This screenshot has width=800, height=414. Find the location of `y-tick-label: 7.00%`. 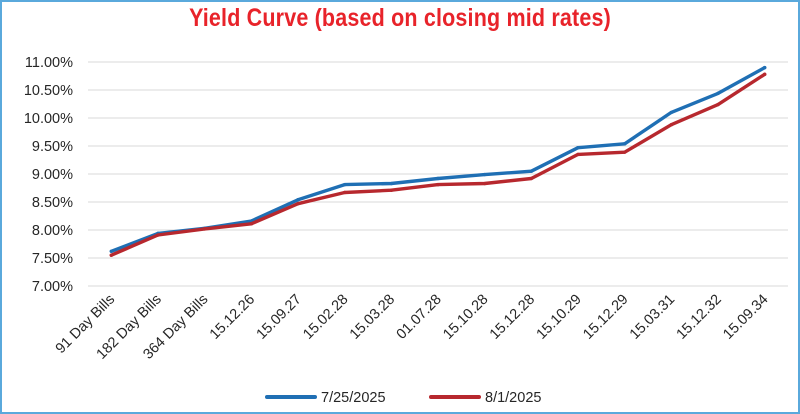

y-tick-label: 7.00% is located at coordinates (52, 287).